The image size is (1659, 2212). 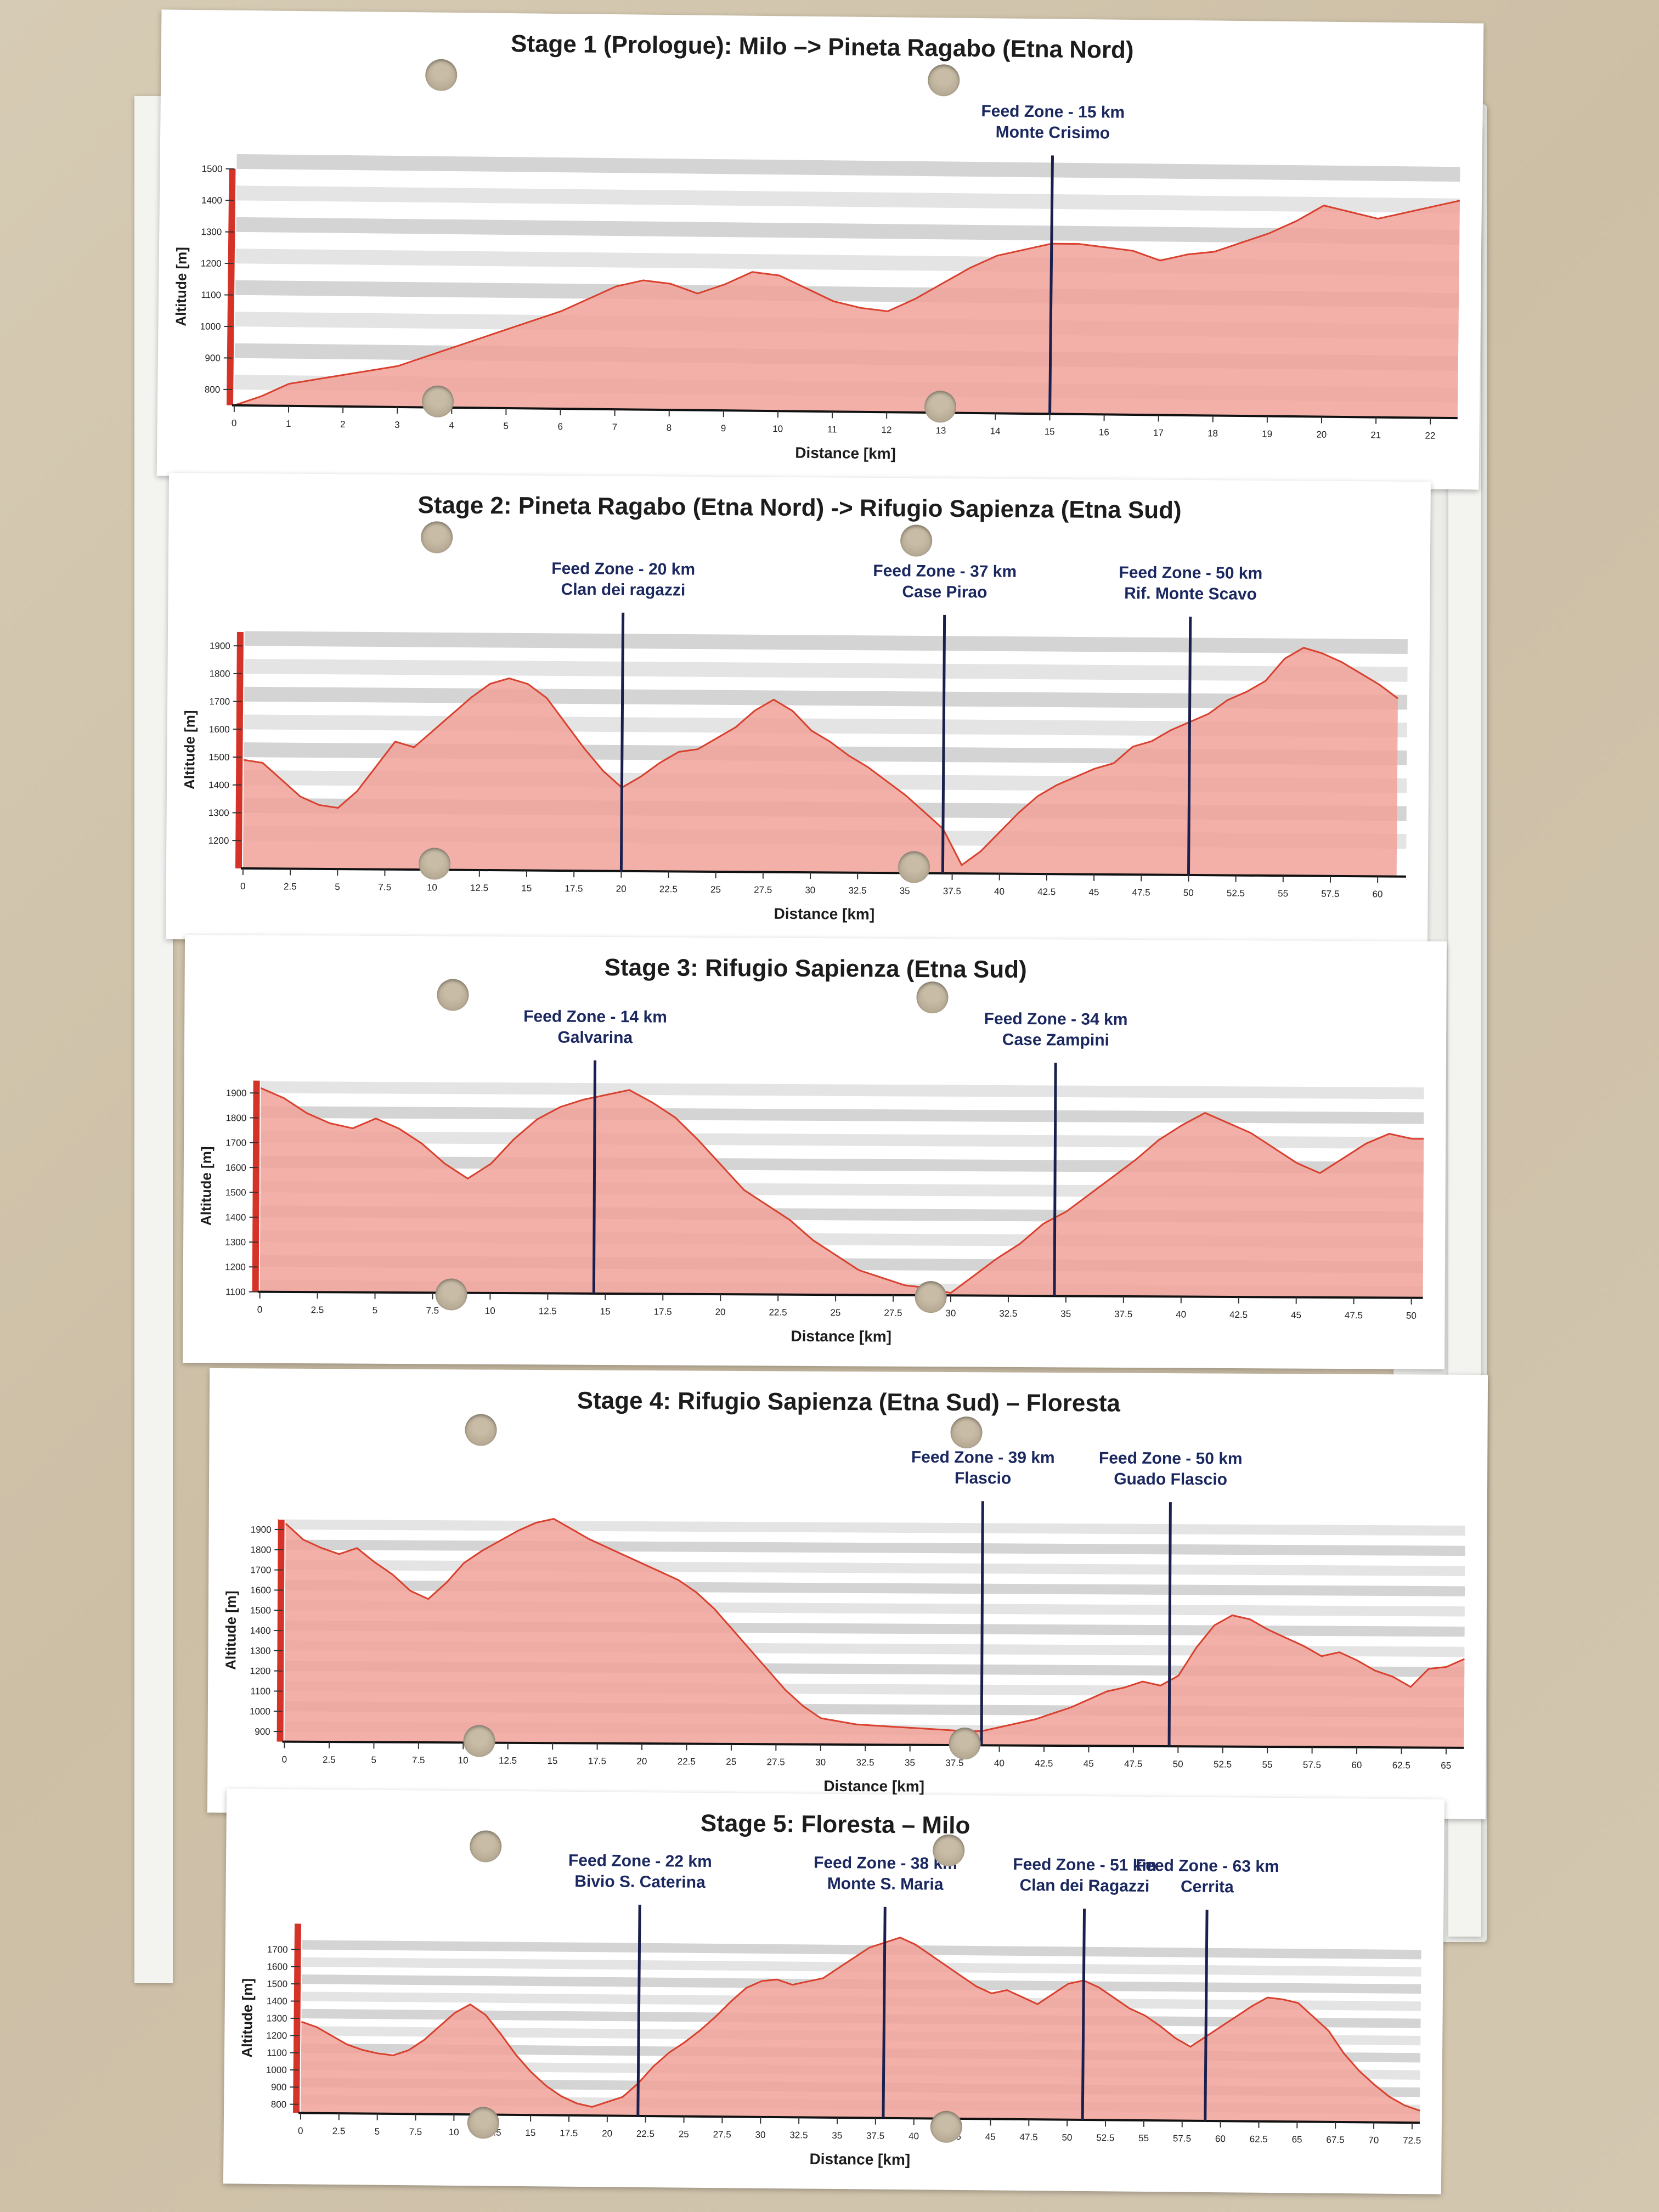 I want to click on x-tick-label: 1, so click(x=288, y=424).